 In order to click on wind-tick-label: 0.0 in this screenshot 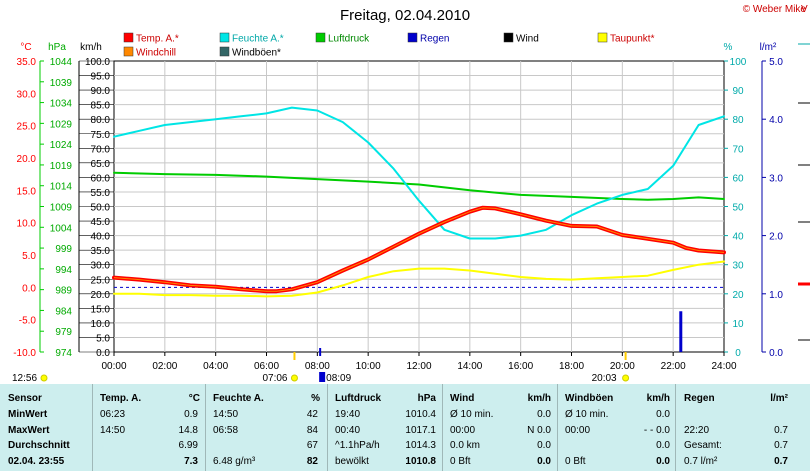, I will do `click(103, 353)`.